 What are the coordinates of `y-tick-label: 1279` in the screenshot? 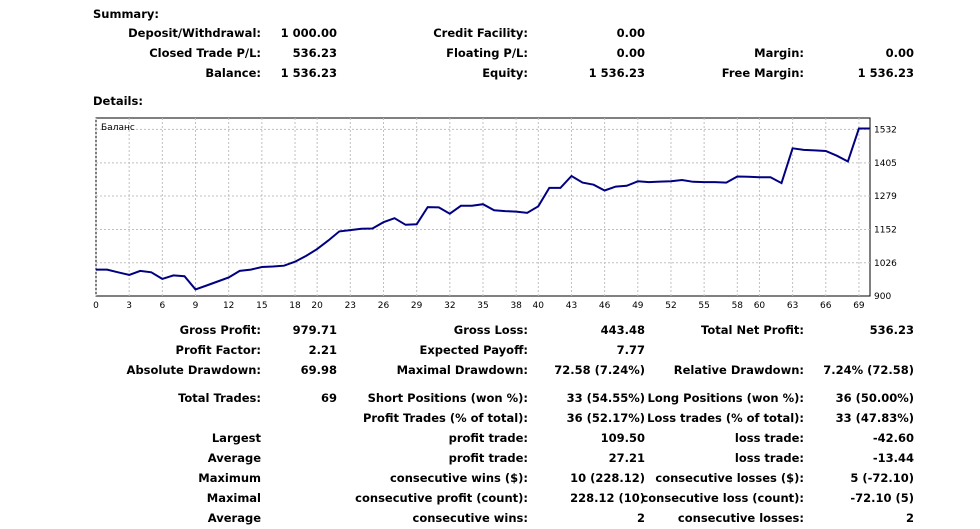 It's located at (885, 197).